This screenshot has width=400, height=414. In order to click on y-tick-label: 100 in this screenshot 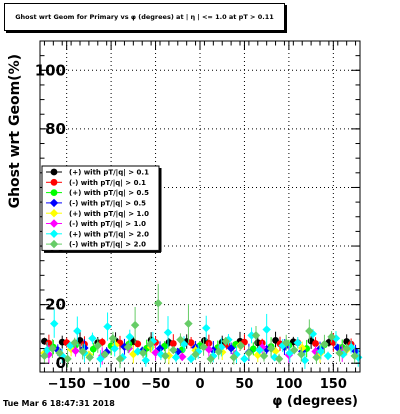, I will do `click(50, 70)`.